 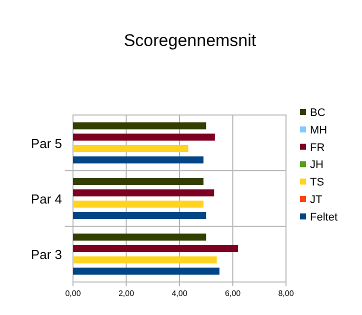 I want to click on legend-label: BC, so click(x=318, y=113).